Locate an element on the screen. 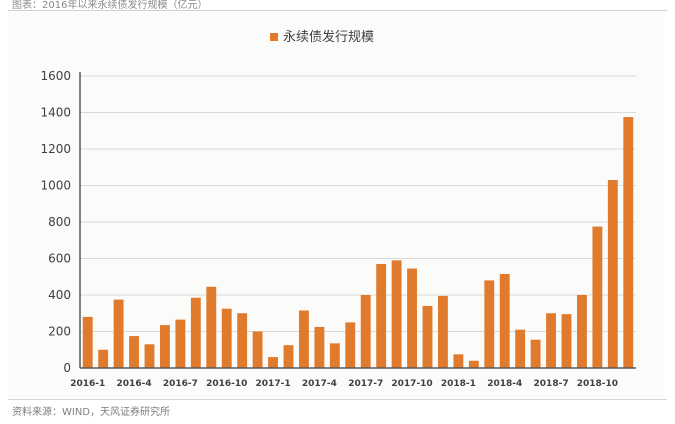  x-tick-label: 2018-10 is located at coordinates (597, 384).